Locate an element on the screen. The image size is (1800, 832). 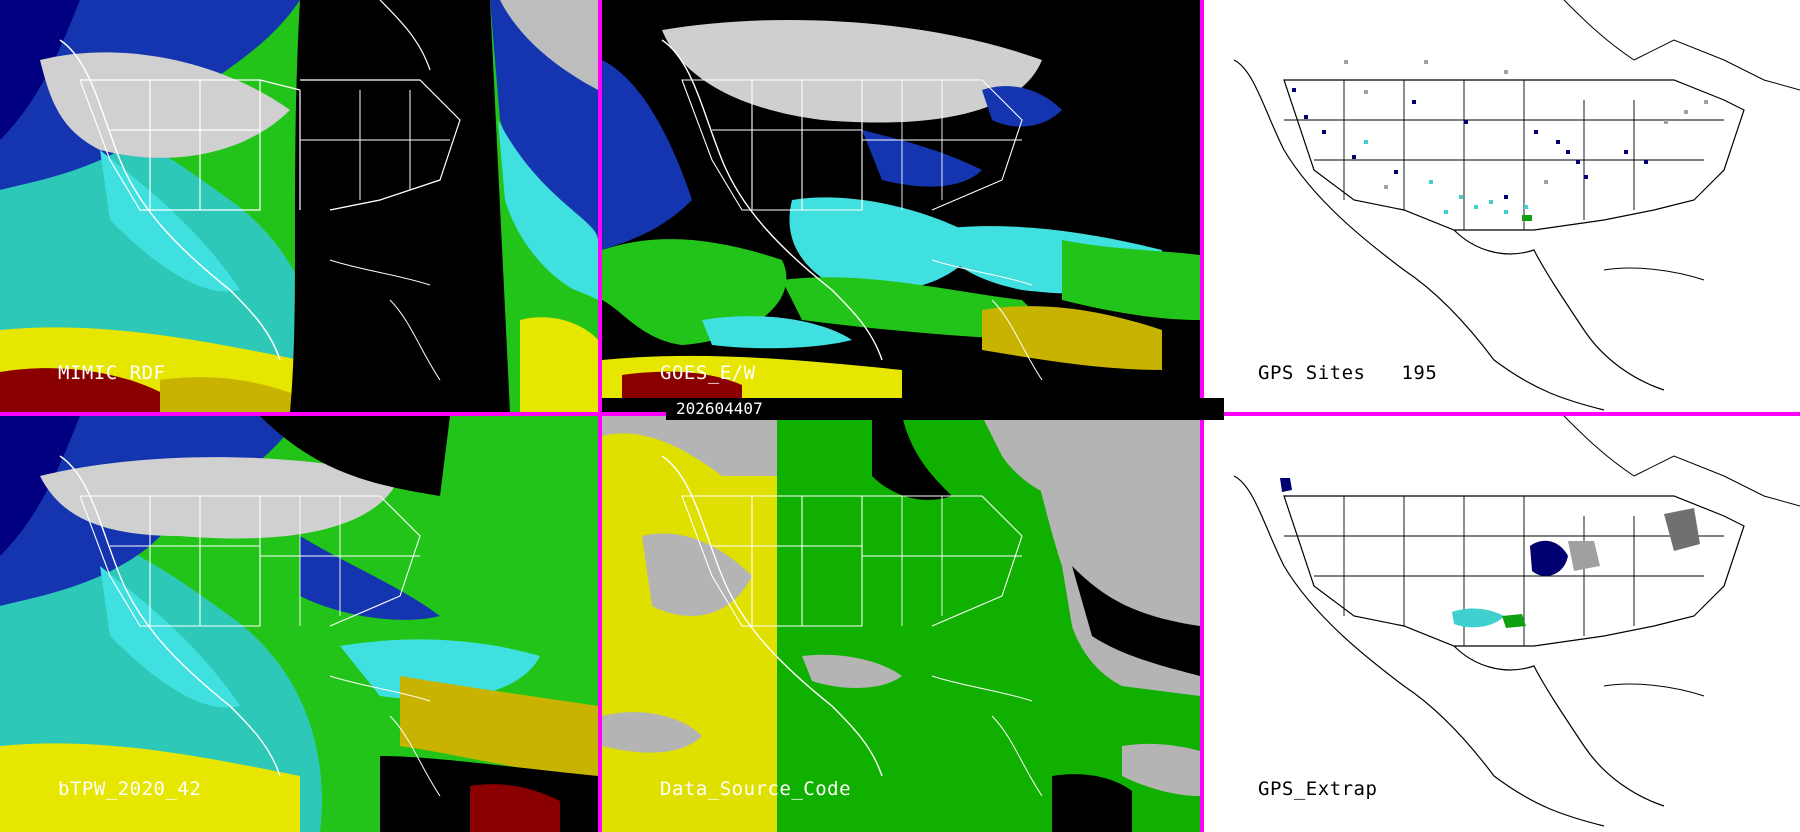
panel-label: GOES_E/W is located at coordinates (708, 373).